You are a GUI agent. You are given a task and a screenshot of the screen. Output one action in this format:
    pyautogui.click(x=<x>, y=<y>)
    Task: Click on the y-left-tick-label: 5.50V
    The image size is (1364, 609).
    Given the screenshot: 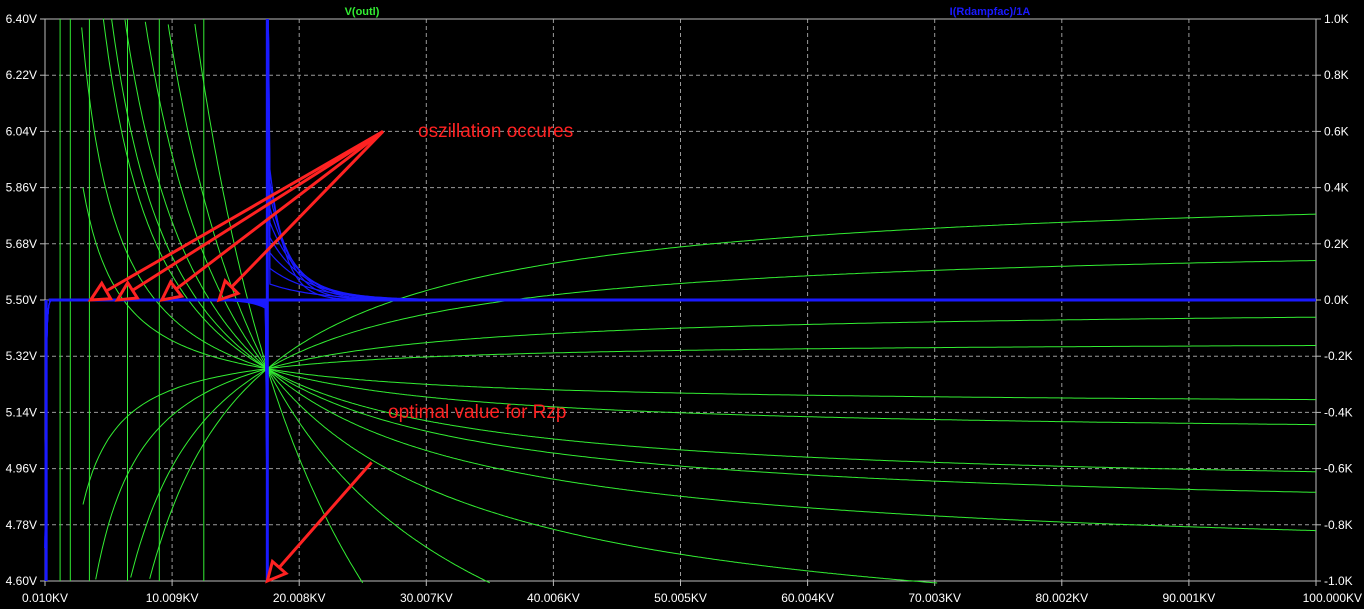 What is the action you would take?
    pyautogui.click(x=21, y=300)
    